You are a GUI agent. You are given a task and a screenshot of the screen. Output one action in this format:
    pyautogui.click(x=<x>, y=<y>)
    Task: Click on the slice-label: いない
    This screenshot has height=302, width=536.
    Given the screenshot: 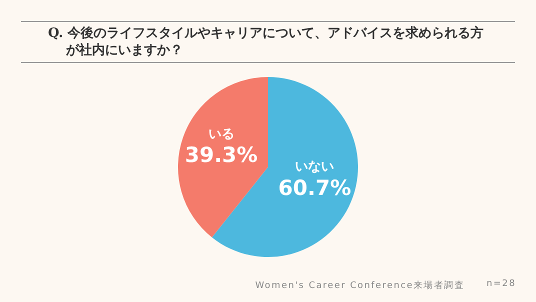 What is the action you would take?
    pyautogui.click(x=314, y=167)
    